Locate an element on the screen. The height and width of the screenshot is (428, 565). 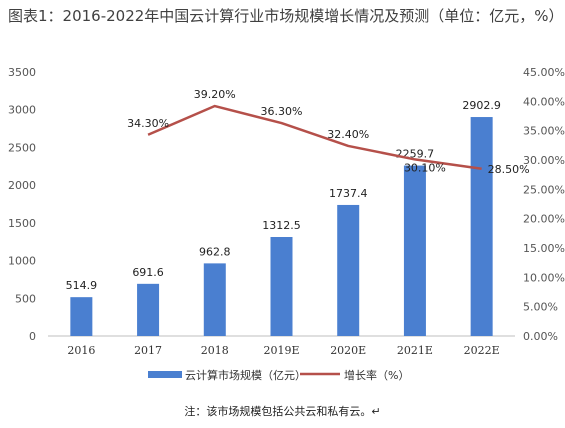
x-tick-label: 2020E is located at coordinates (348, 350).